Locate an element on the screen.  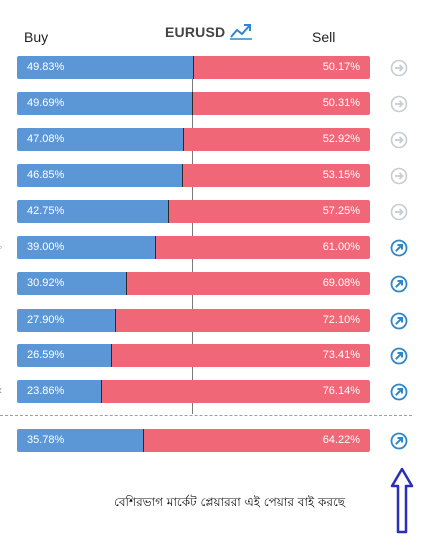
buy-column-header: Buy is located at coordinates (36, 37).